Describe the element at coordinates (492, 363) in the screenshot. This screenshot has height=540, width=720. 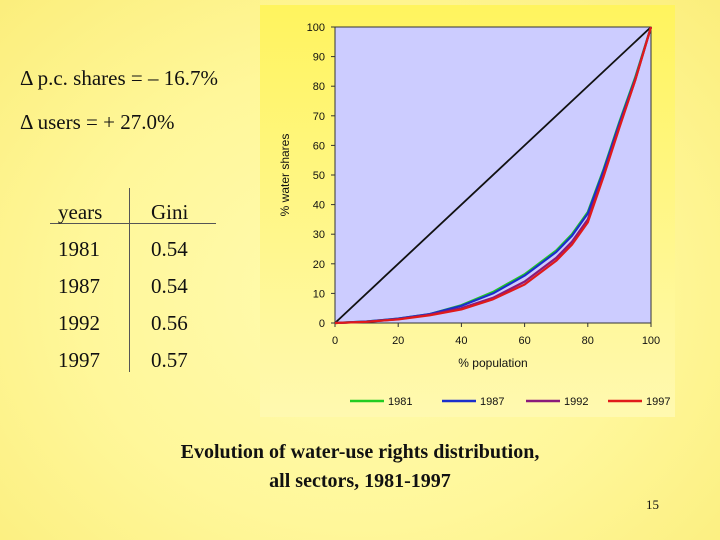
I see `x-axis-label: % population` at that location.